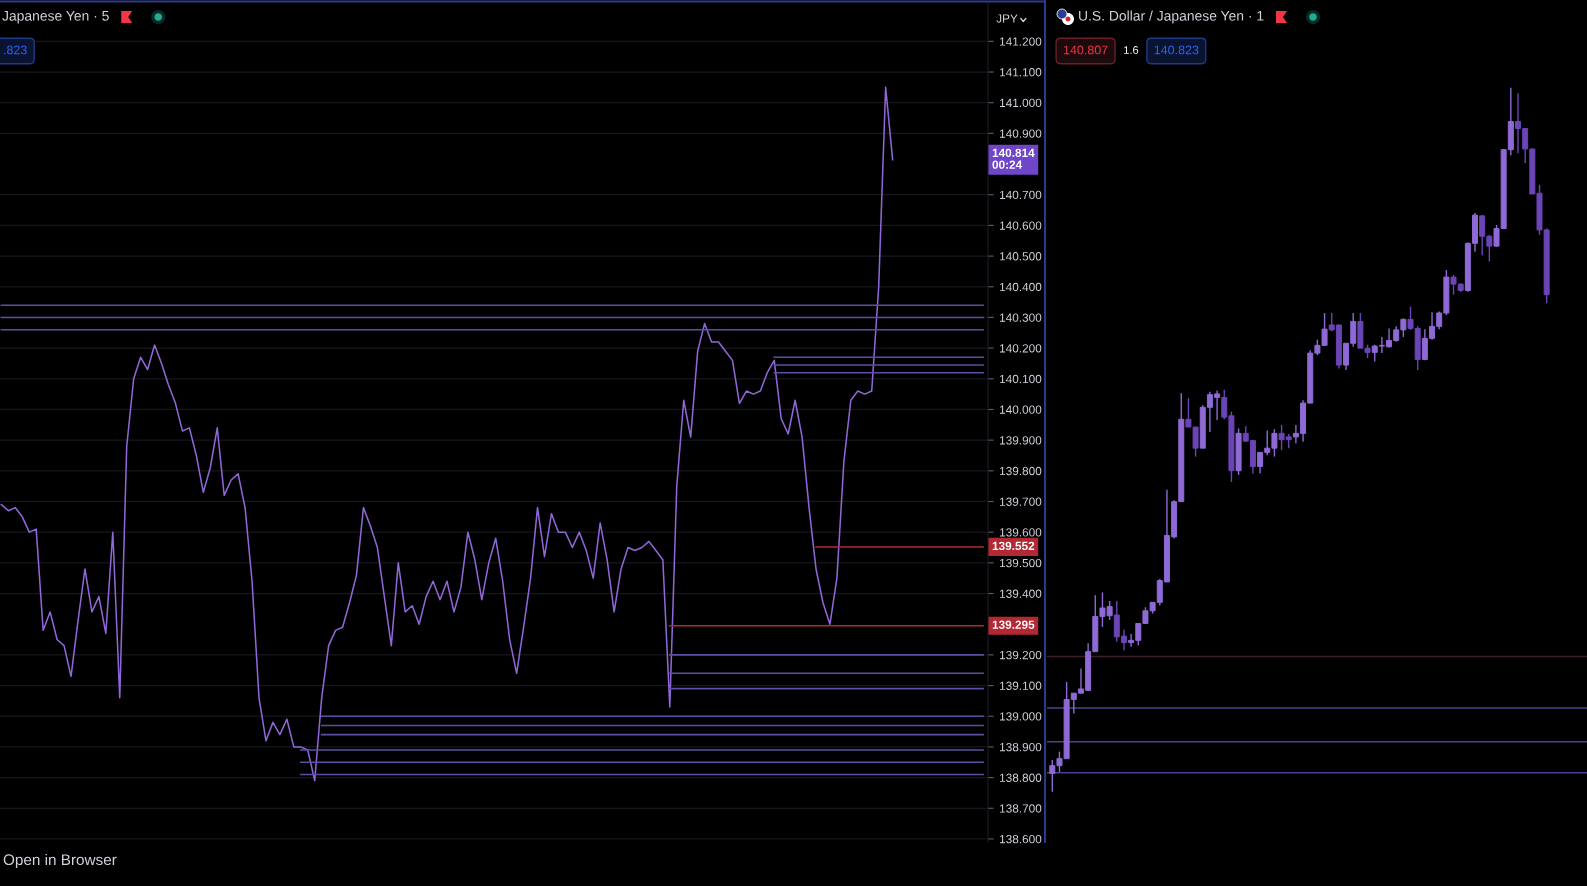 The image size is (1587, 886). I want to click on y-tick-label: 140.600, so click(1021, 225).